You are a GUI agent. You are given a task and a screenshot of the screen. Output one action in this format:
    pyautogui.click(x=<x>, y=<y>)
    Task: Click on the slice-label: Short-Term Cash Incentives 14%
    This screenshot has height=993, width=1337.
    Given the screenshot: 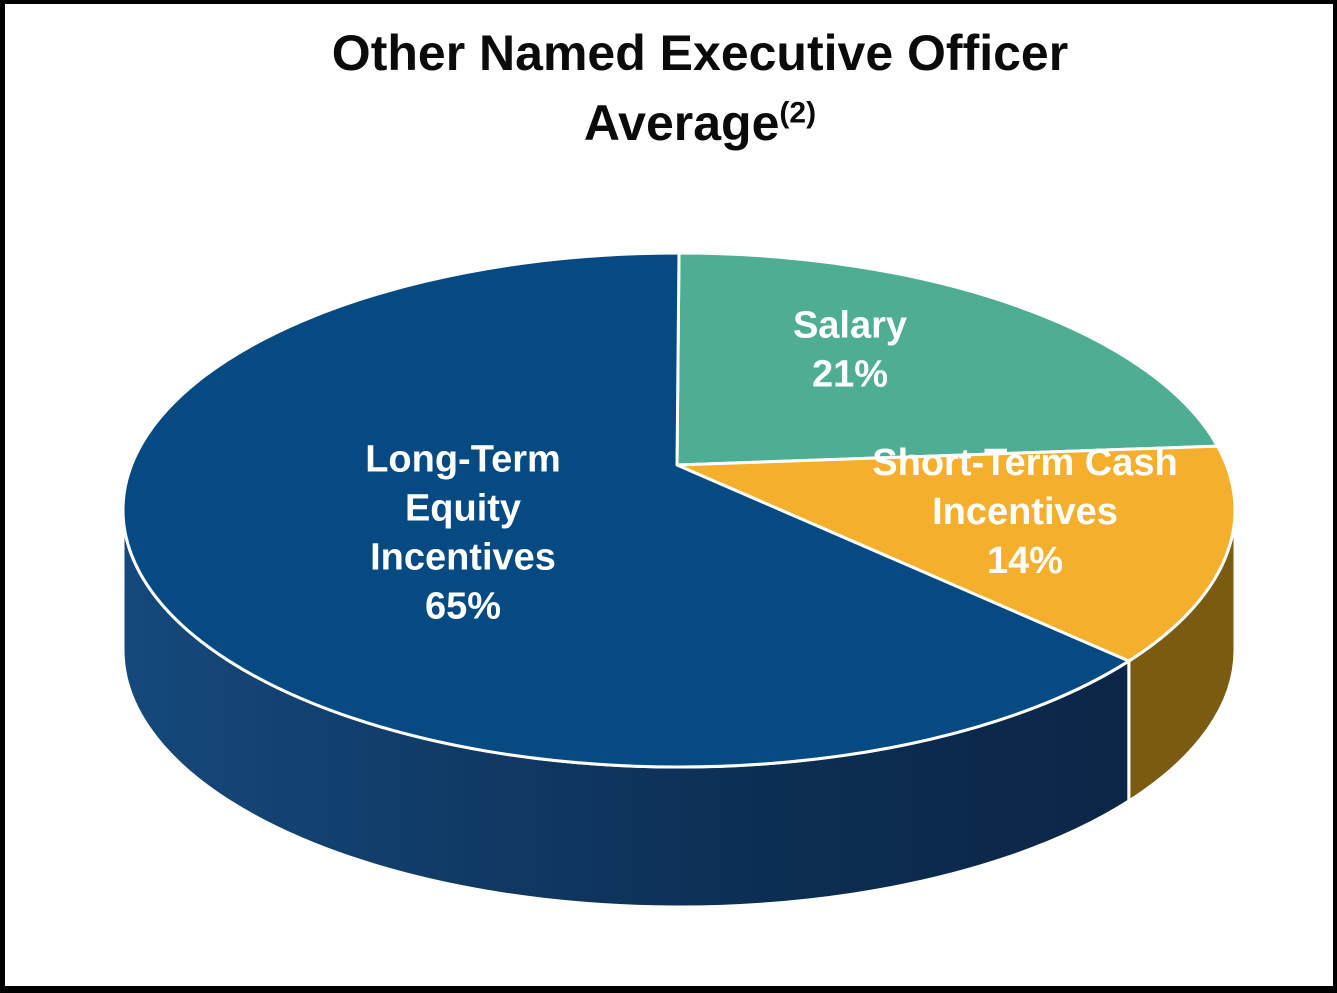 What is the action you would take?
    pyautogui.click(x=1024, y=512)
    